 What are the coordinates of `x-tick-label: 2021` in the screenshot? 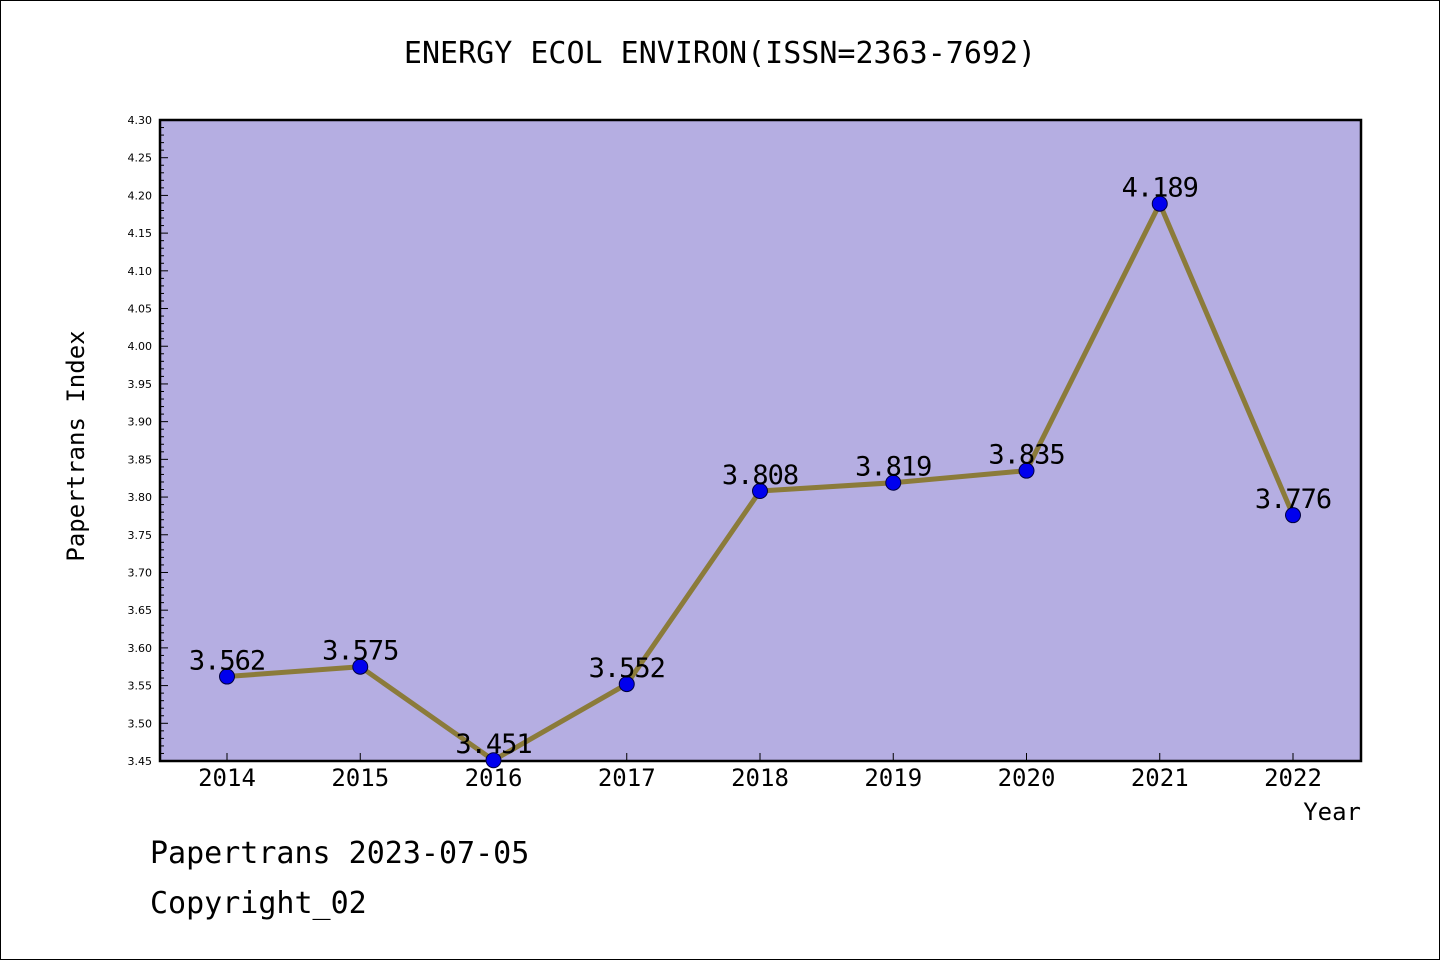 It's located at (1160, 778).